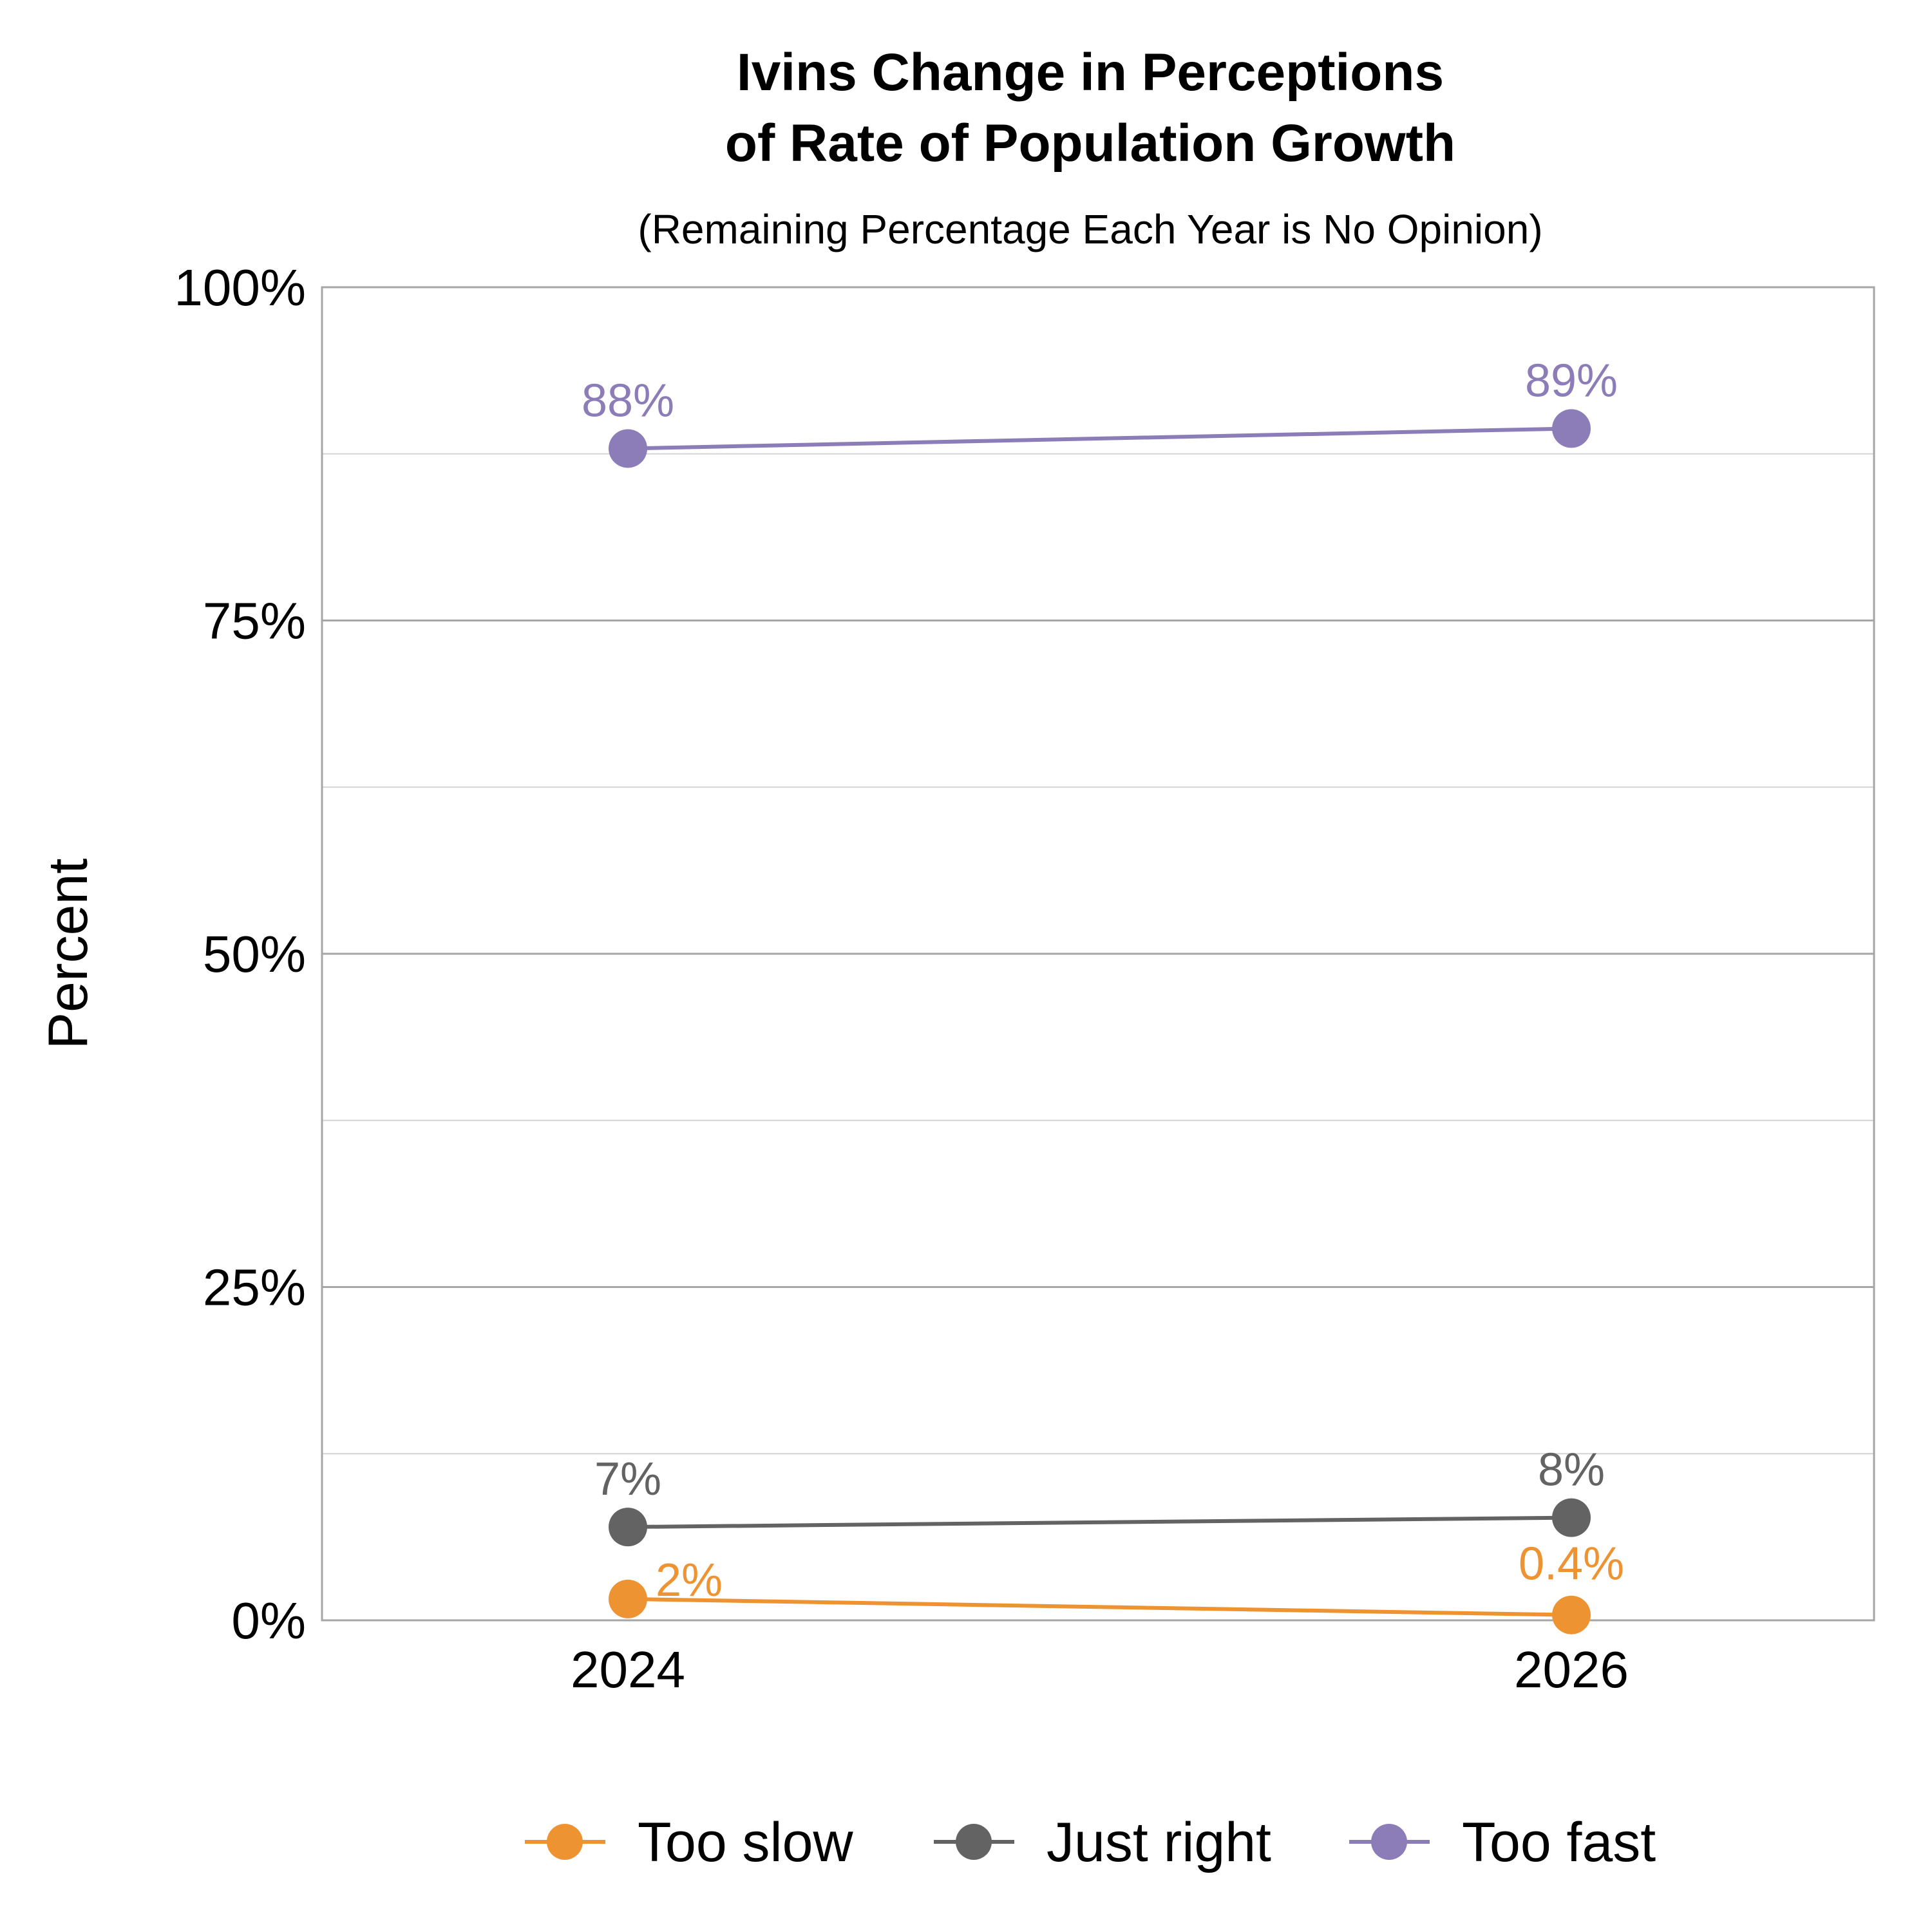 This screenshot has width=1932, height=1932. What do you see at coordinates (628, 1669) in the screenshot?
I see `x-tick-label: 2024` at bounding box center [628, 1669].